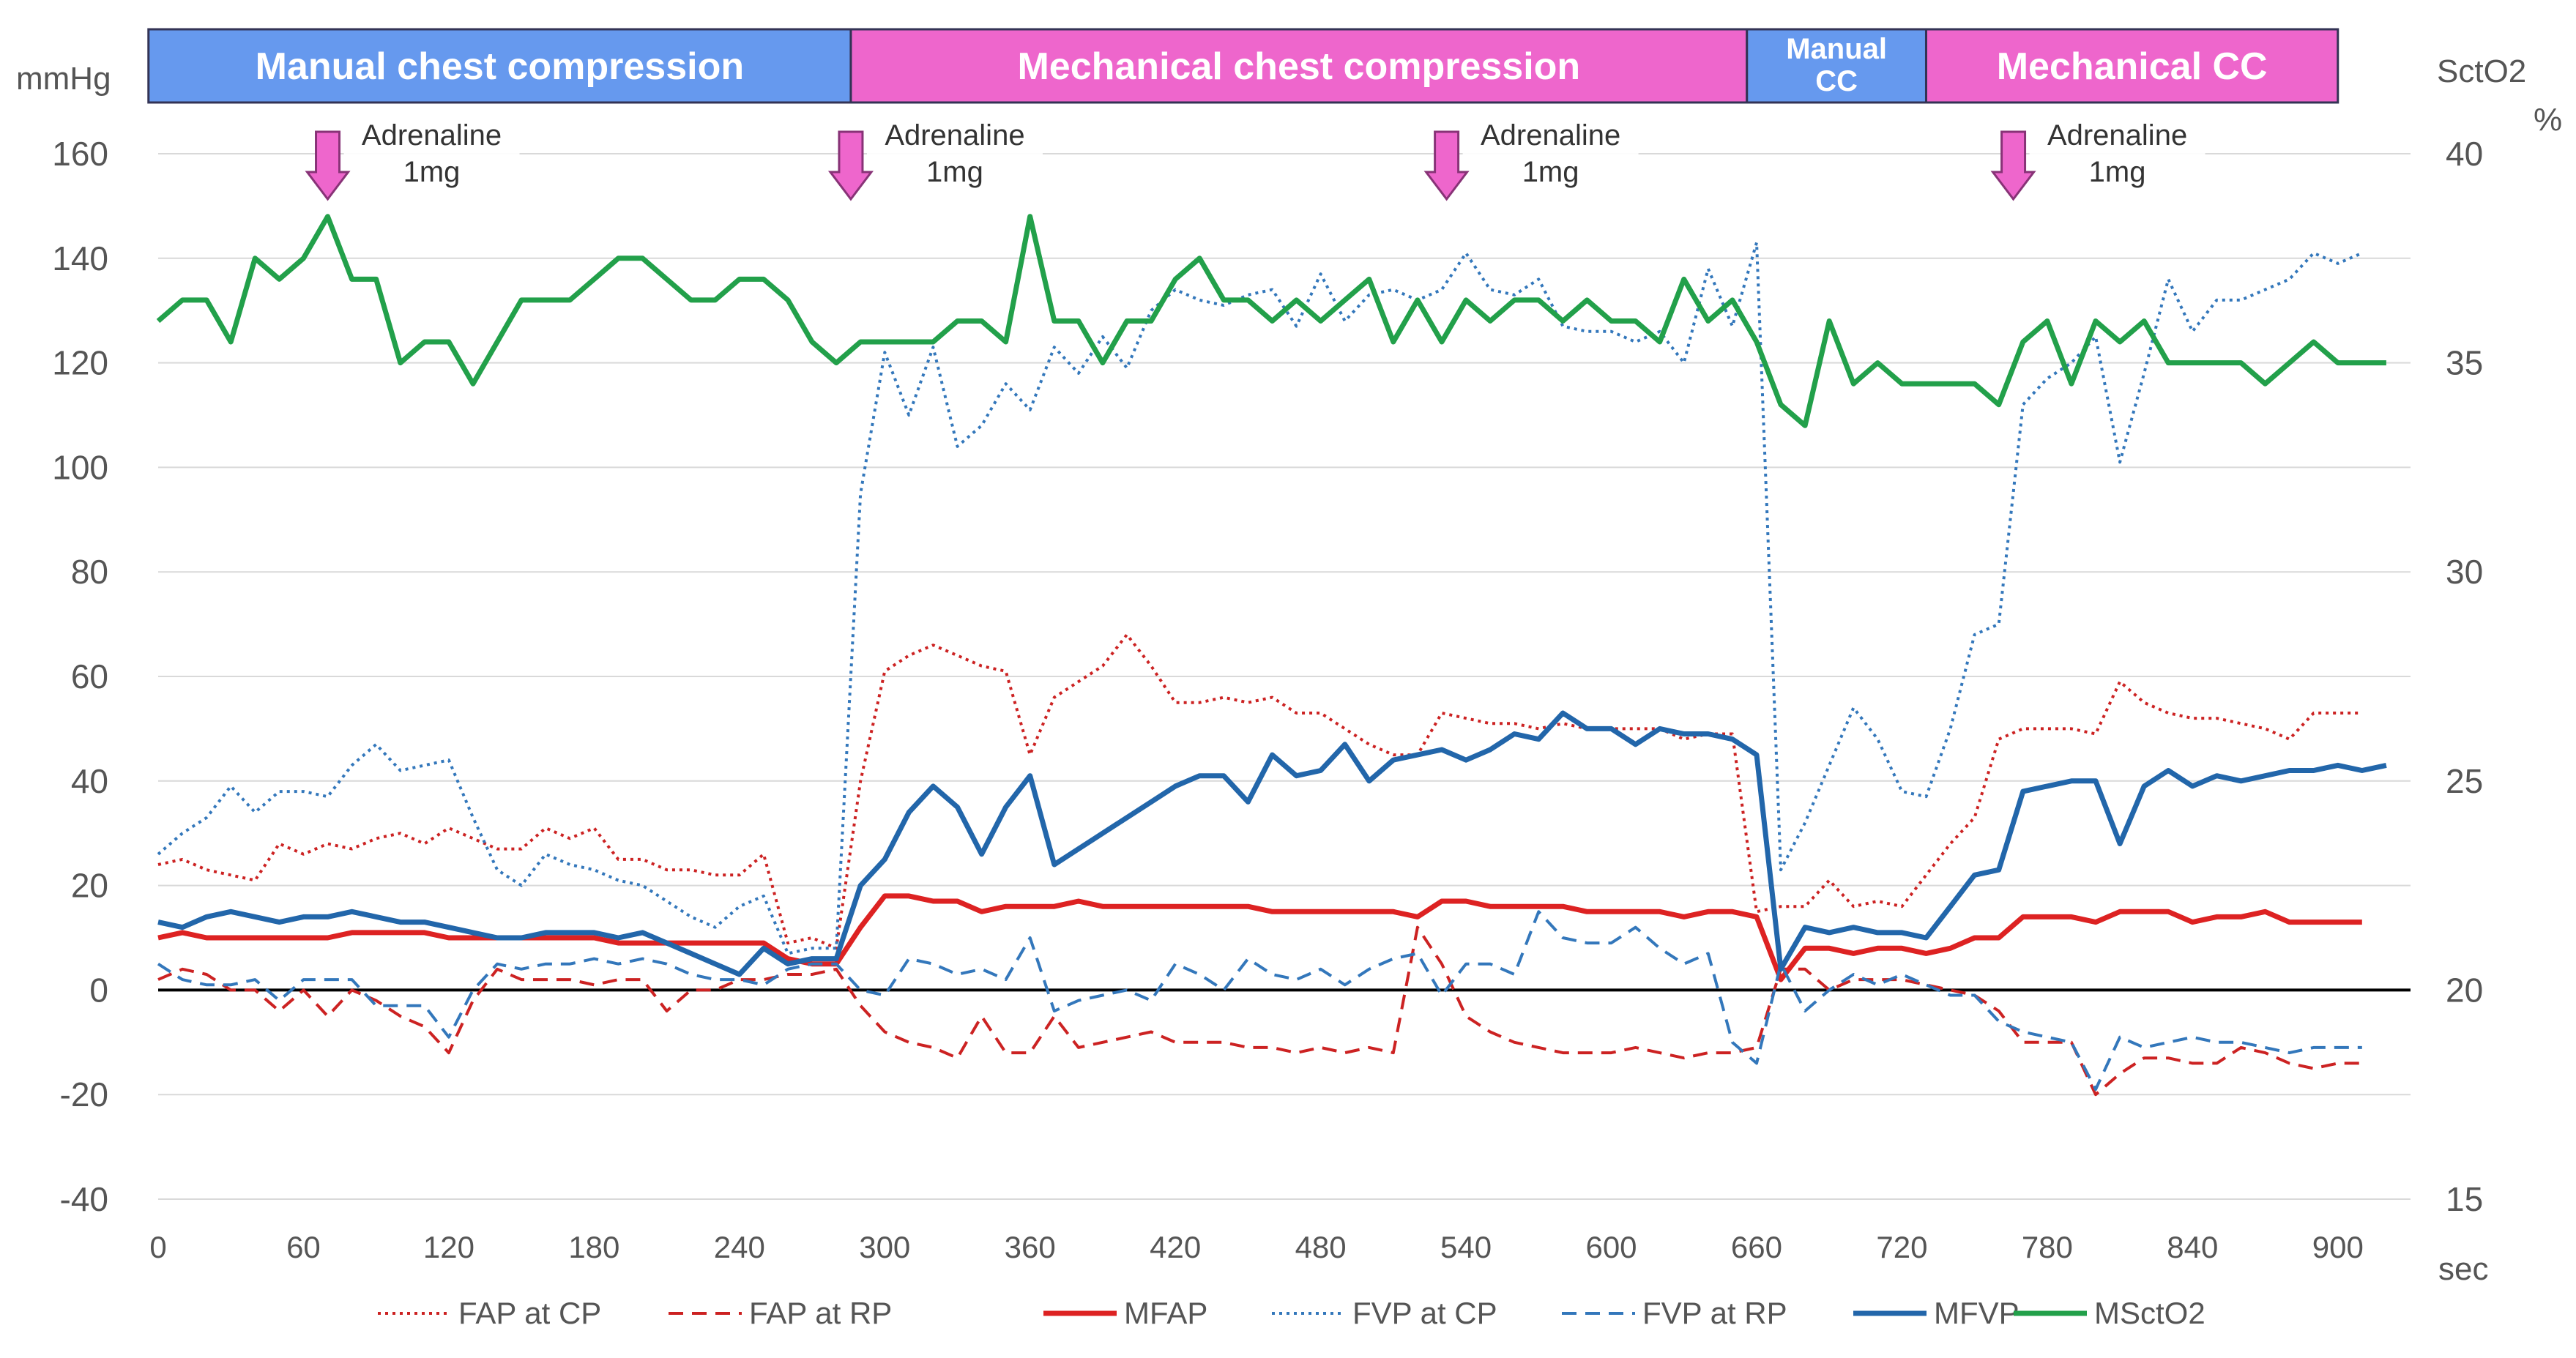 The width and height of the screenshot is (2576, 1358). What do you see at coordinates (1321, 1247) in the screenshot?
I see `x-tick-label: 480` at bounding box center [1321, 1247].